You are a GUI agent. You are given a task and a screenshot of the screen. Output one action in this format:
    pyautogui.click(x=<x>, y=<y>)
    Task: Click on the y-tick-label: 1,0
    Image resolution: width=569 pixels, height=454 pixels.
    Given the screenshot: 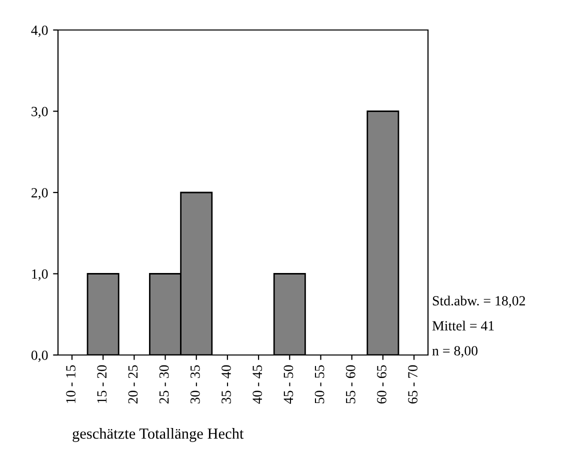 What is the action you would take?
    pyautogui.click(x=40, y=275)
    